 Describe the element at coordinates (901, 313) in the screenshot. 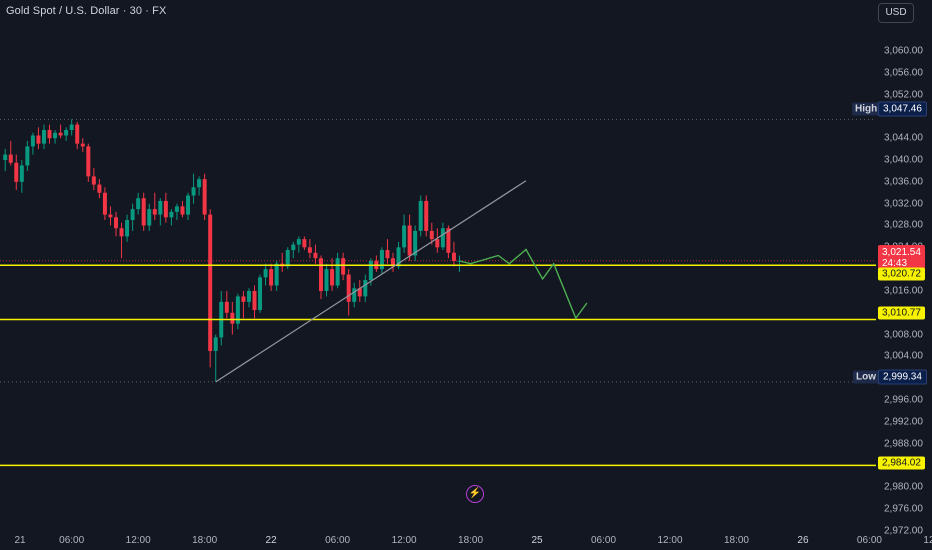

I see `level-badge-2: 3,010.77` at that location.